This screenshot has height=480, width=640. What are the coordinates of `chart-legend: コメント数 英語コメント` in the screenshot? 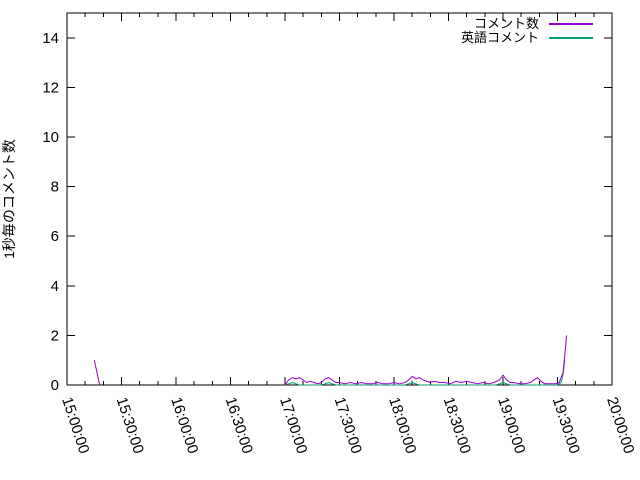 It's located at (527, 30).